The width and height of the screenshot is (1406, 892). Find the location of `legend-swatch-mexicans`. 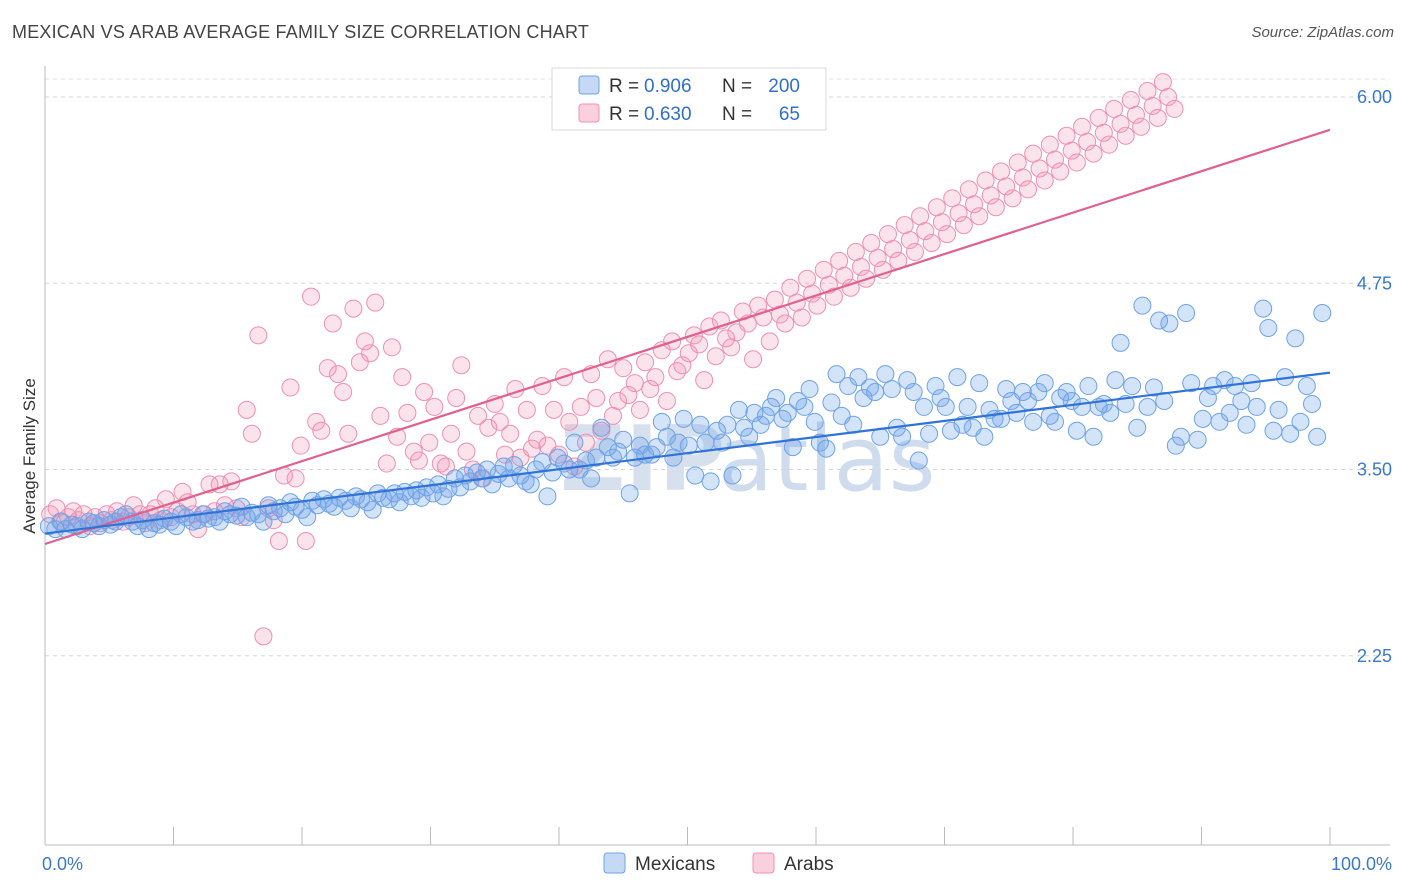

legend-swatch-mexicans is located at coordinates (589, 85).